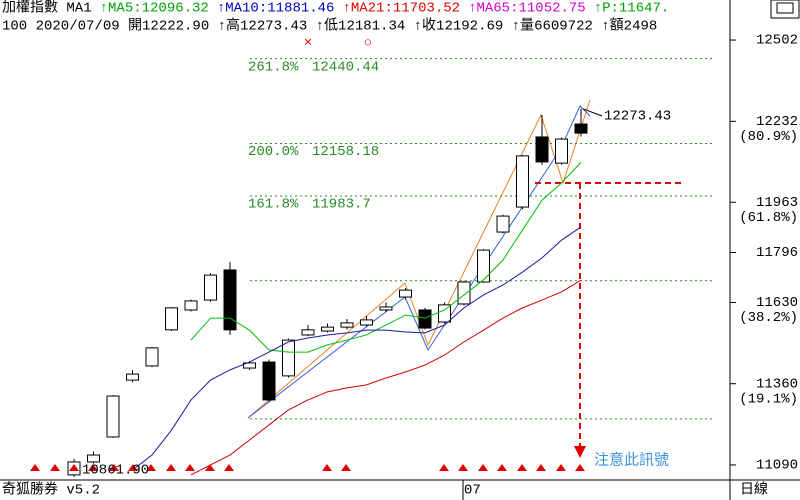 Image resolution: width=800 pixels, height=500 pixels. Describe the element at coordinates (276, 9) in the screenshot. I see `header-item: ↑MA10:11881.46` at that location.